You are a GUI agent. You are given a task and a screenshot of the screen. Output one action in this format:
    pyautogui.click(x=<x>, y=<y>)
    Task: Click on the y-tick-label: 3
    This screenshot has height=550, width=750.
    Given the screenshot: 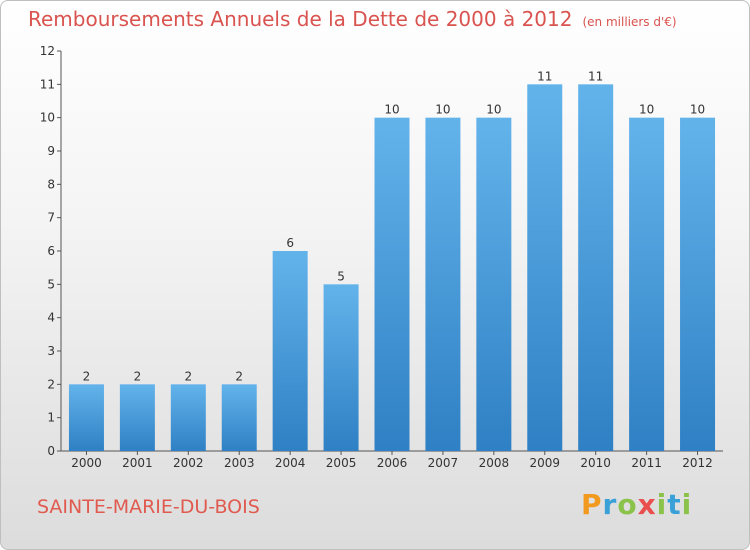 What is the action you would take?
    pyautogui.click(x=51, y=351)
    